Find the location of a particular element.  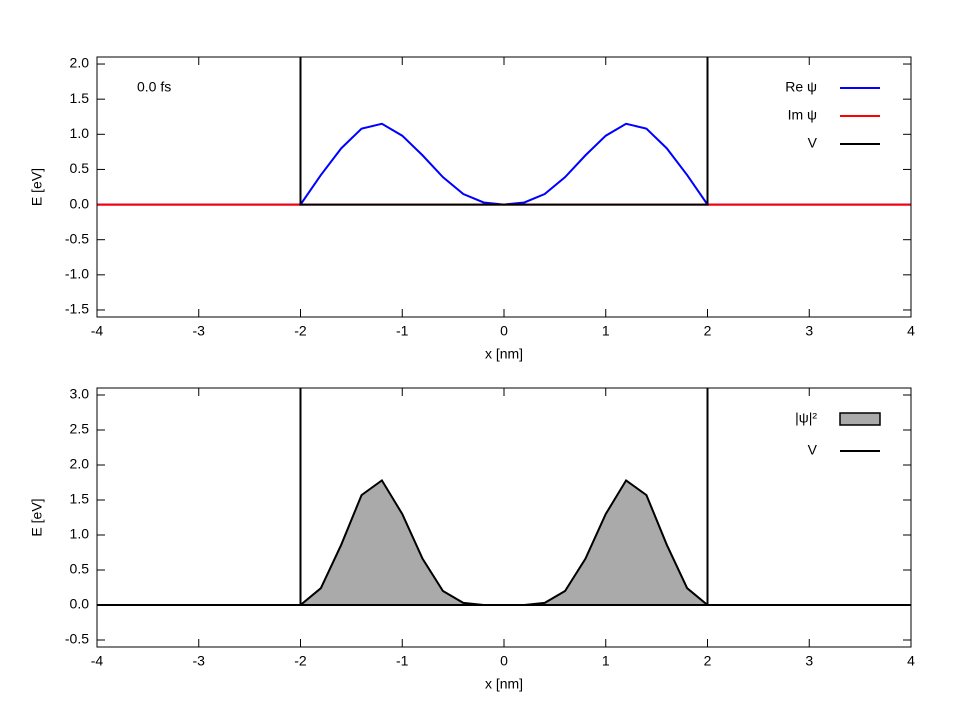

legend-label: Im ψ is located at coordinates (802, 115).